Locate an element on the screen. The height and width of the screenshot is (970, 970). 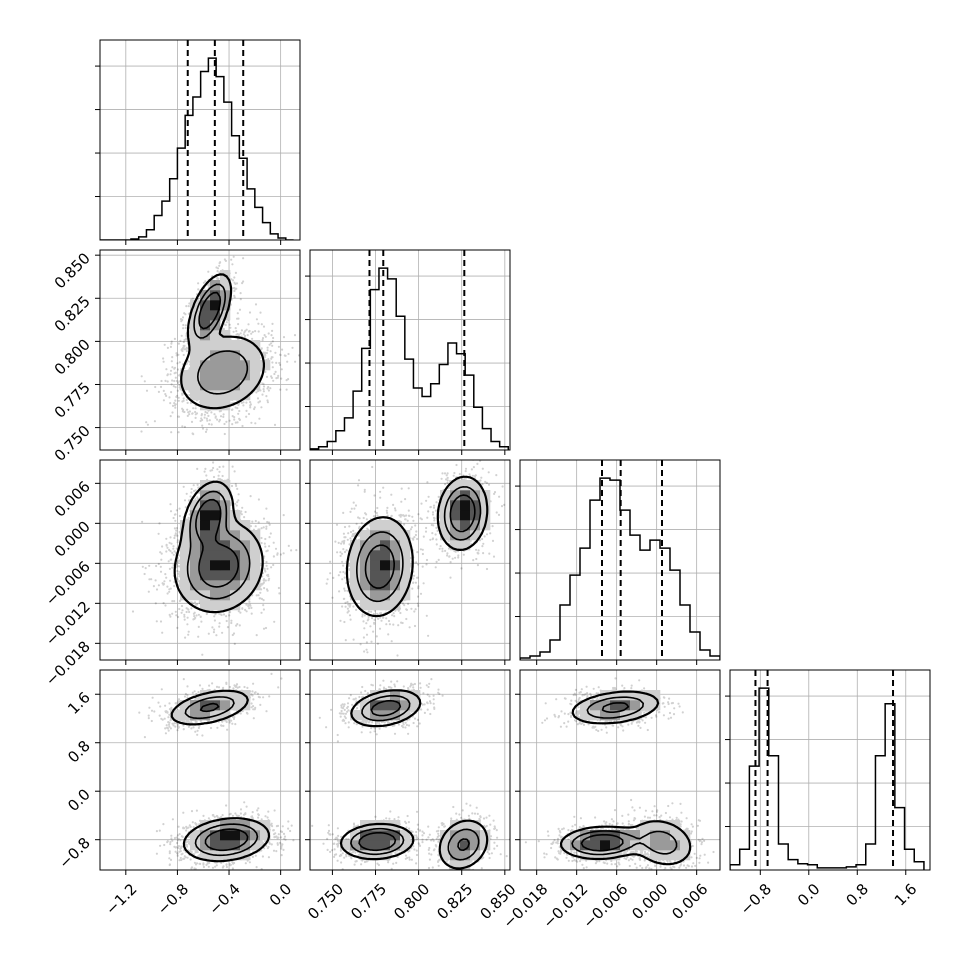
y-tick-label: 0.800 is located at coordinates (72, 356).